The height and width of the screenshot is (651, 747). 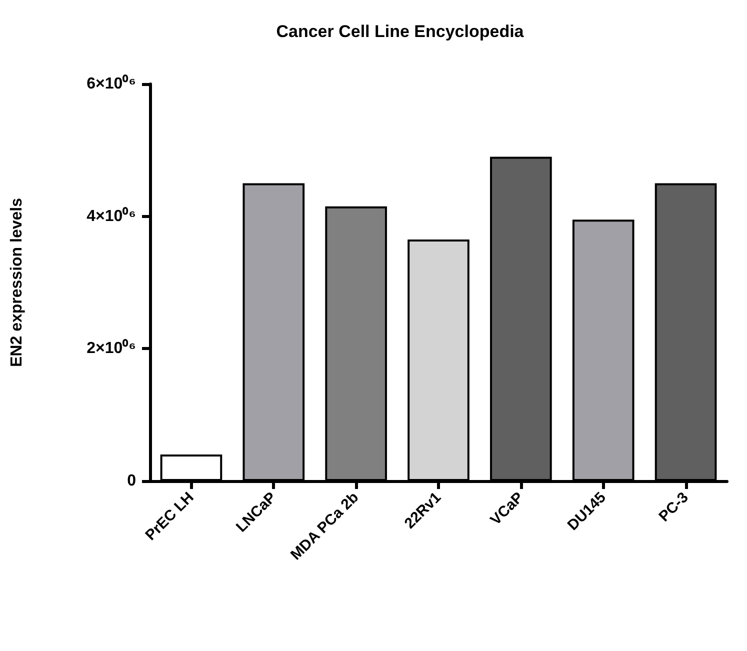 What do you see at coordinates (111, 215) in the screenshot?
I see `y-tick-label: 4×10⁰⁶` at bounding box center [111, 215].